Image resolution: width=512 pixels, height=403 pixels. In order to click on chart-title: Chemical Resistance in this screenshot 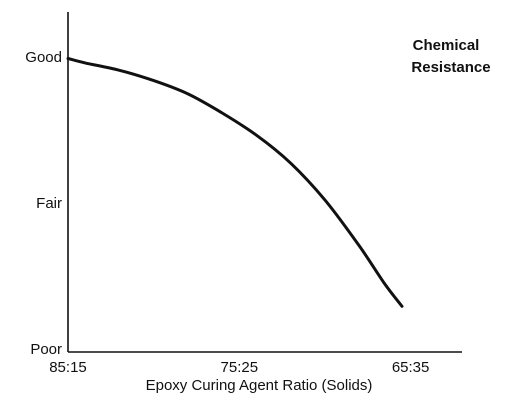, I will do `click(450, 56)`.